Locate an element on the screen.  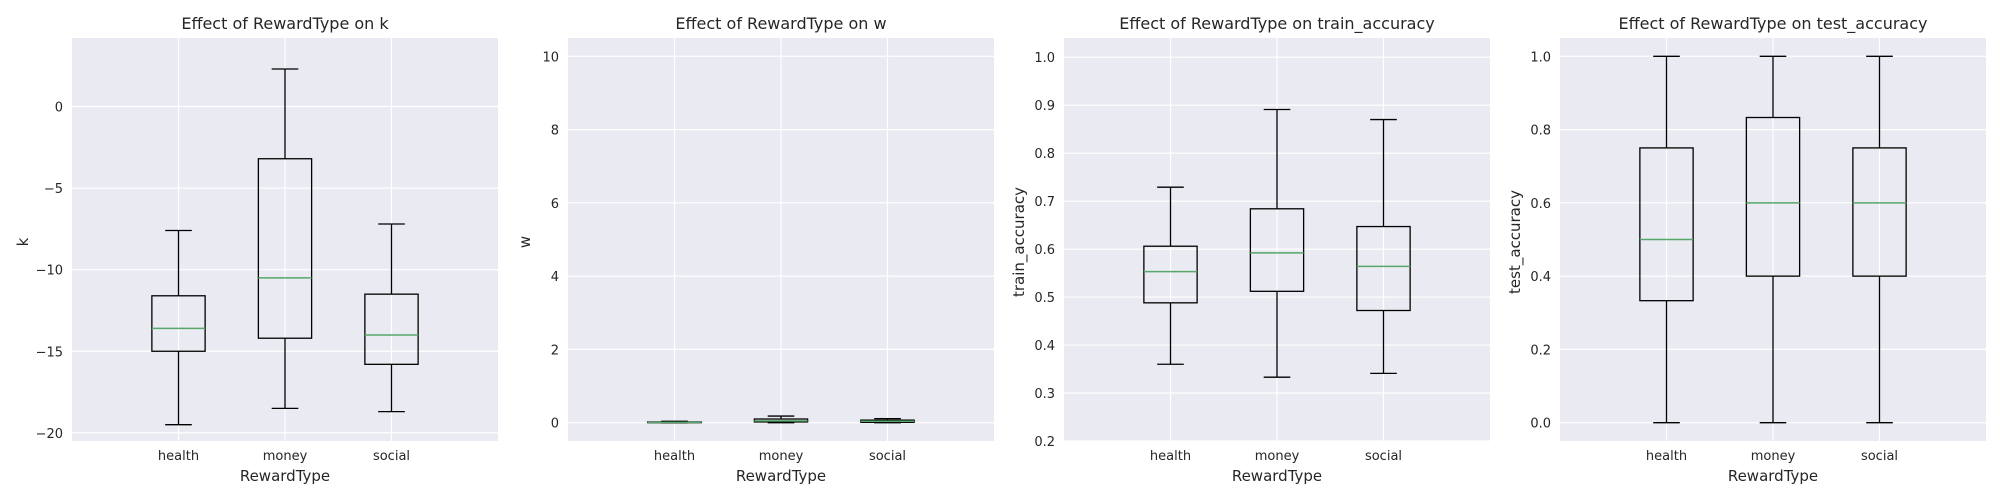
y-tick-label: 0.5 is located at coordinates (1044, 298).